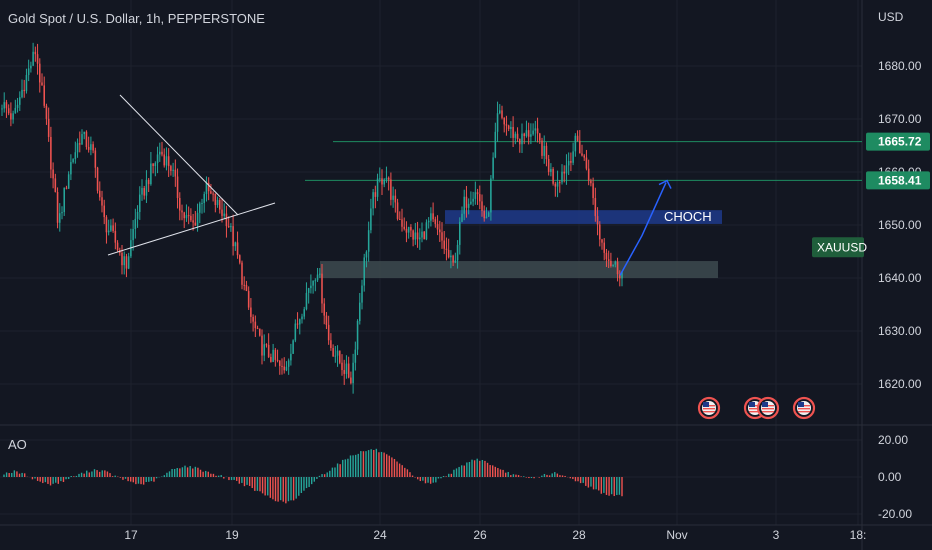 This screenshot has height=550, width=932. What do you see at coordinates (191, 229) in the screenshot?
I see `trend-line-ascending` at bounding box center [191, 229].